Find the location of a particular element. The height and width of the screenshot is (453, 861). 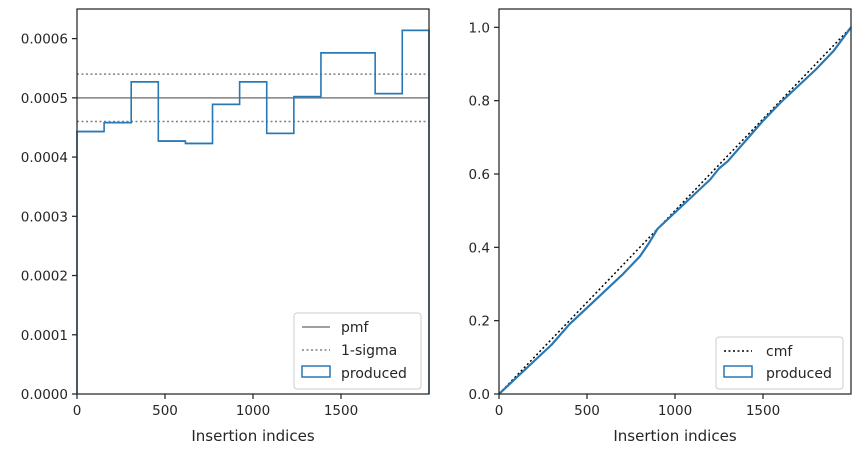

cumulative-x-ticks: 0 500 1000 1500 is located at coordinates (637, 406).